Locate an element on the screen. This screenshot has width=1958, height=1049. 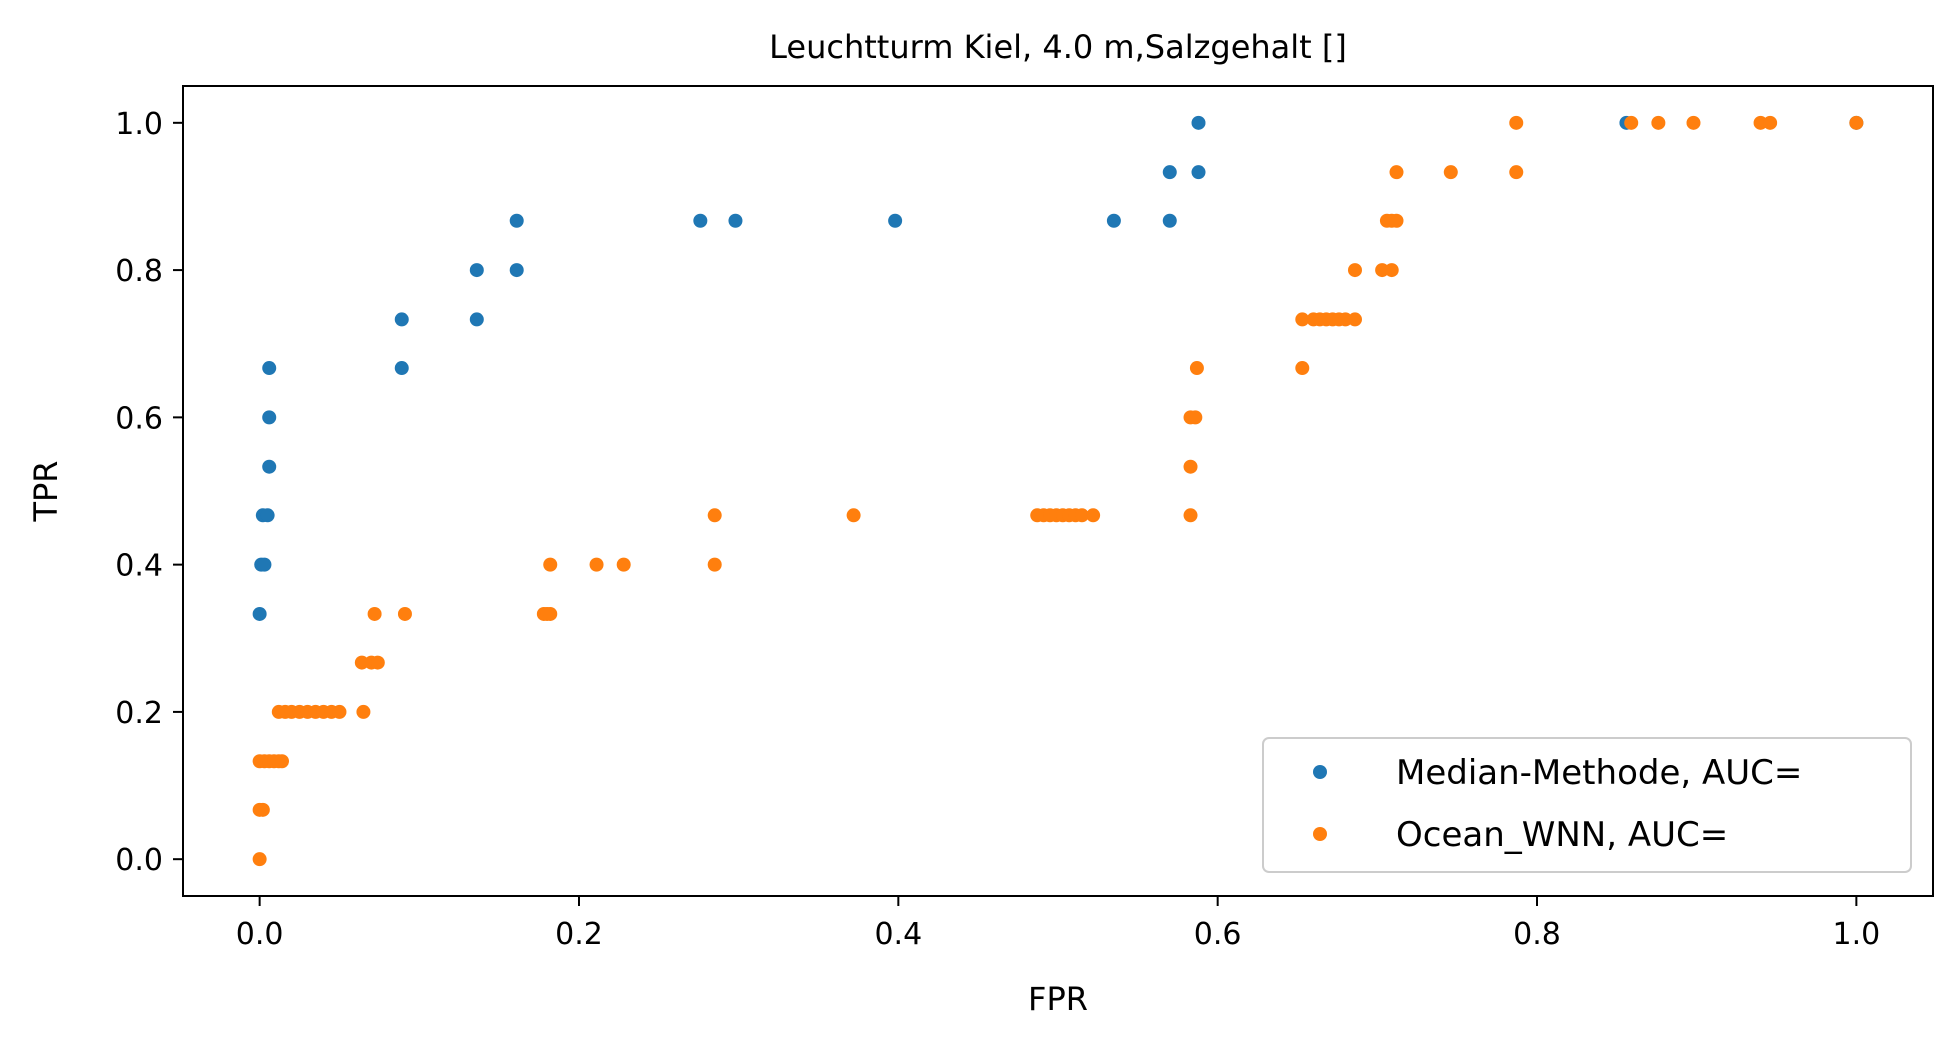
y-tick-label: 1.0 is located at coordinates (139, 124).